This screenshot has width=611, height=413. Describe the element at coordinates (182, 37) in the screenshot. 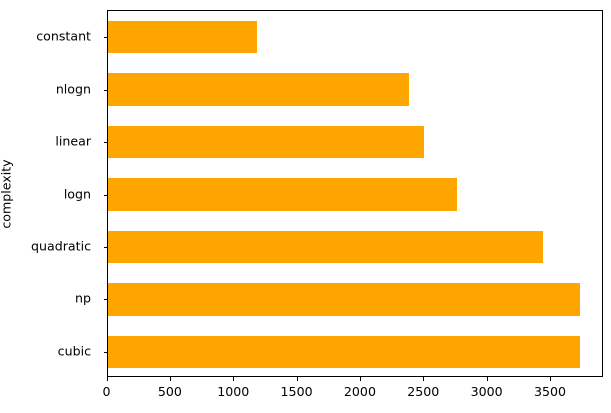

I see `bar-constant` at that location.